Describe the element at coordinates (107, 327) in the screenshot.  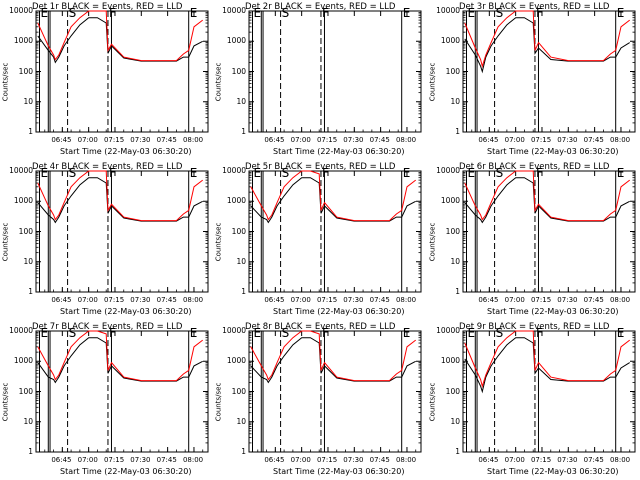
I see `panel-title: Det 7r BLACK = Events, RED = LLD` at that location.